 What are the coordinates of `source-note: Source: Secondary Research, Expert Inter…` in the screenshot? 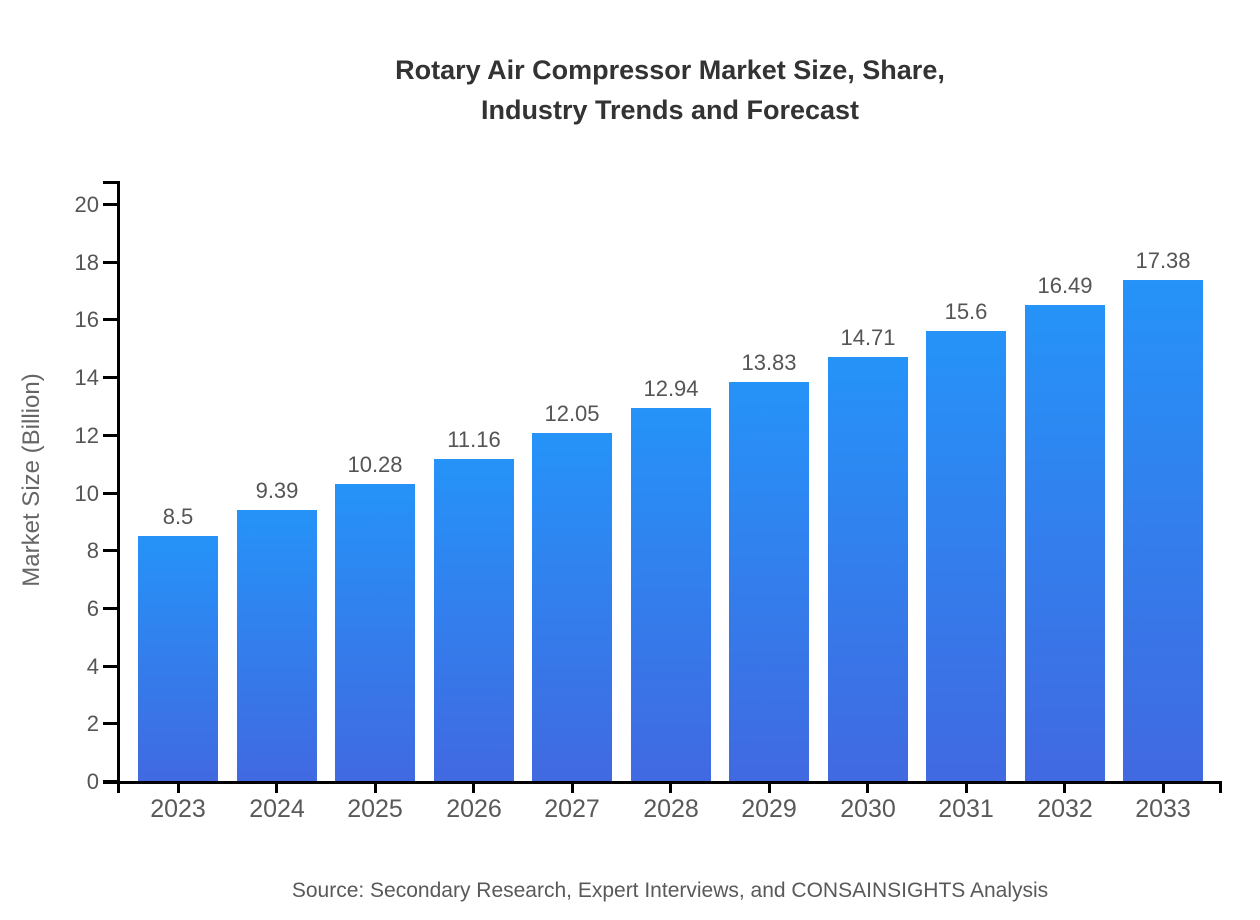 It's located at (670, 890).